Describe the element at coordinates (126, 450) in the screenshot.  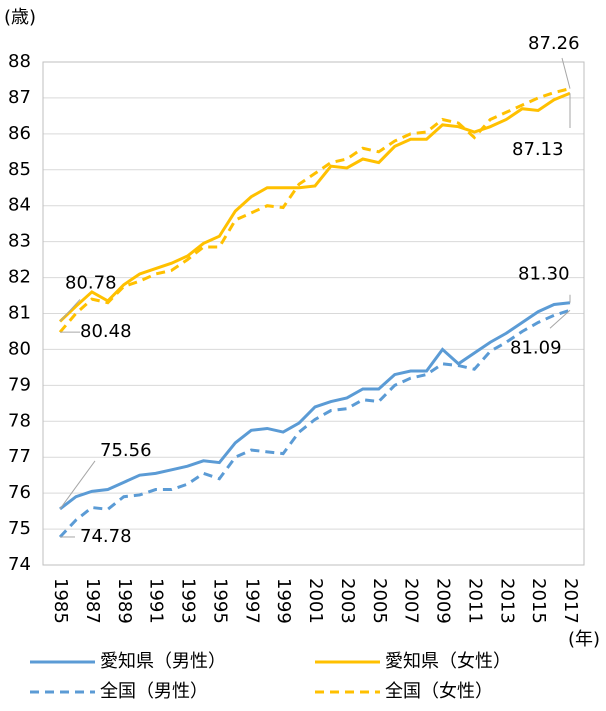
I see `data-label: 75.56` at that location.